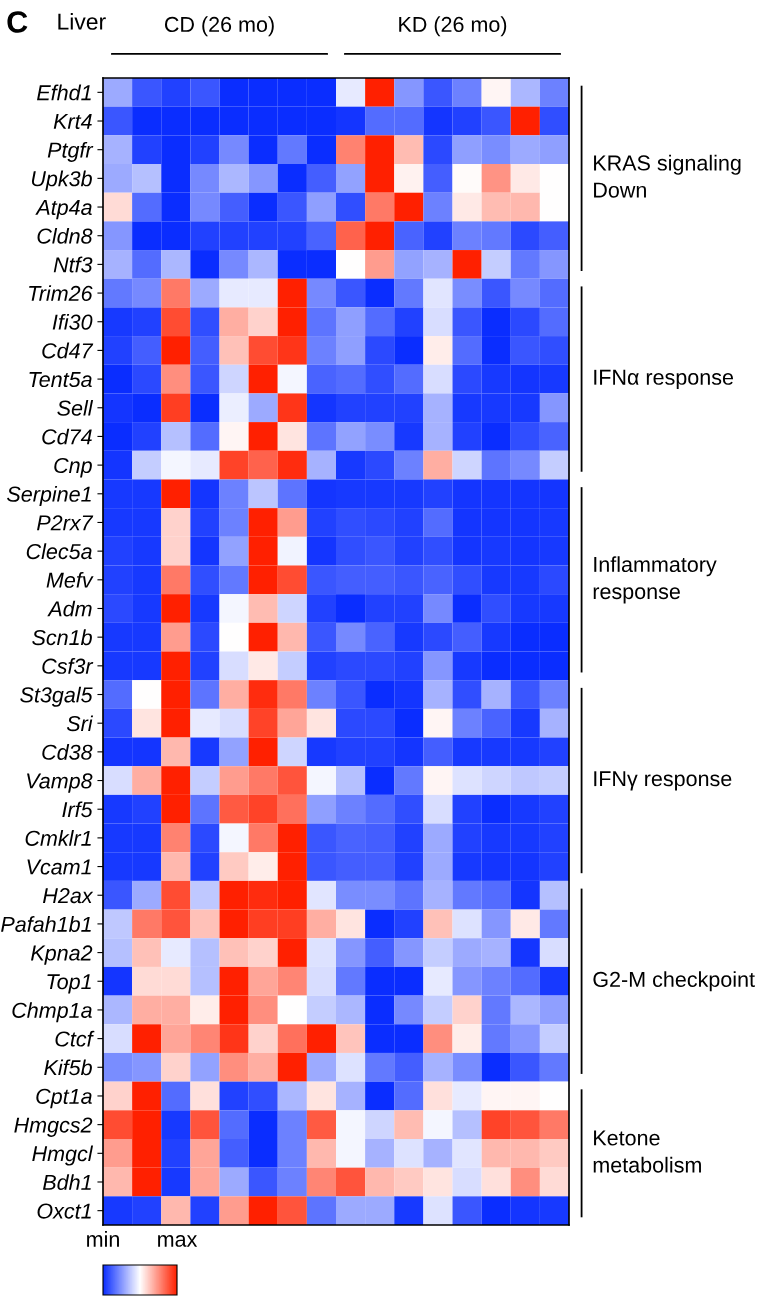 The width and height of the screenshot is (774, 1299). I want to click on y-tick-label: Hmgcs2, so click(53, 1127).